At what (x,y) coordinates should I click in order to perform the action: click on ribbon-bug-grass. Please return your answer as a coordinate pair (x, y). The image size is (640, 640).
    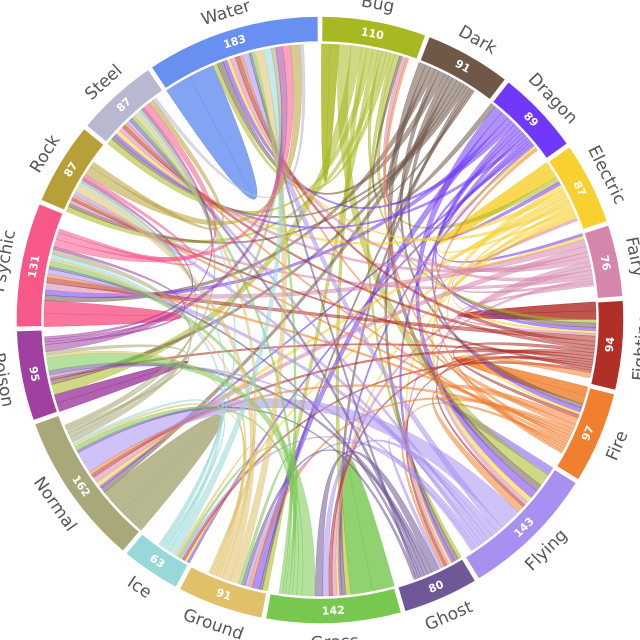
    Looking at the image, I should click on (351, 321).